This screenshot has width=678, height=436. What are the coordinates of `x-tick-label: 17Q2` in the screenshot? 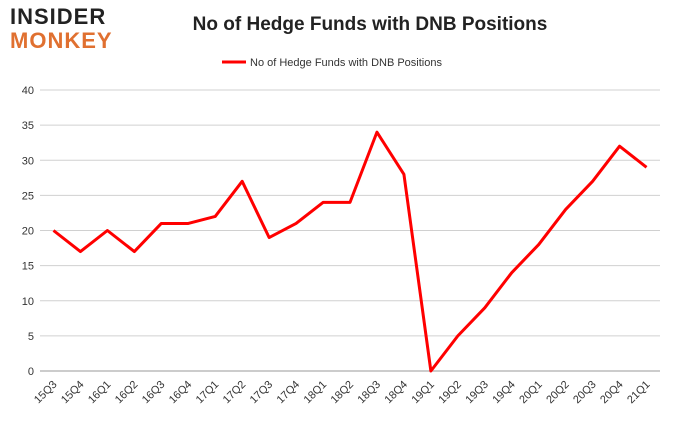 It's located at (235, 393).